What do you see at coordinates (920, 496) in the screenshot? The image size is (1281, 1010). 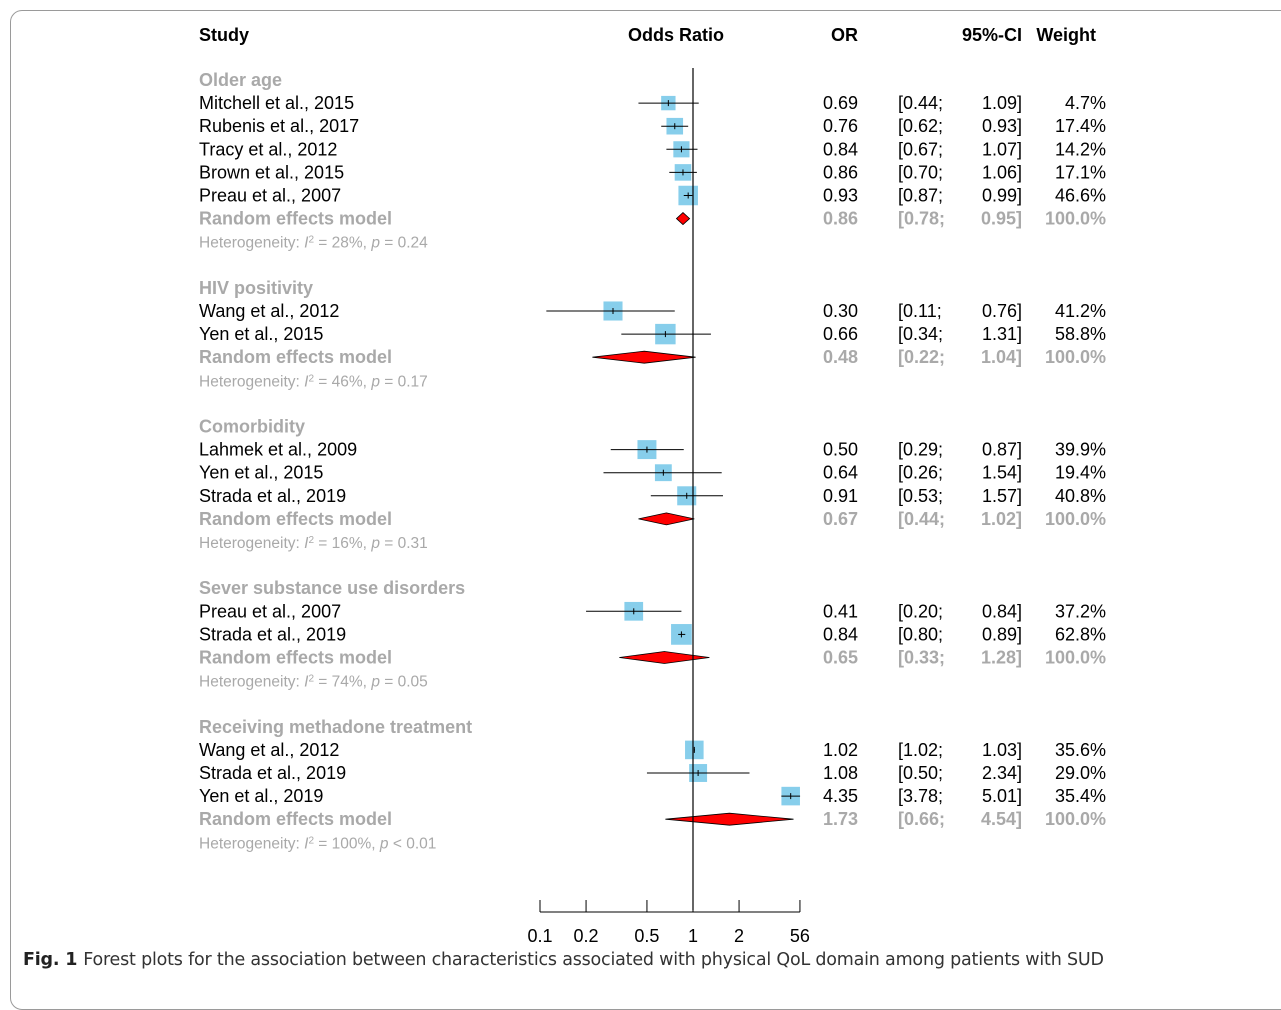 I see `study-ci-lower: [0.53;` at bounding box center [920, 496].